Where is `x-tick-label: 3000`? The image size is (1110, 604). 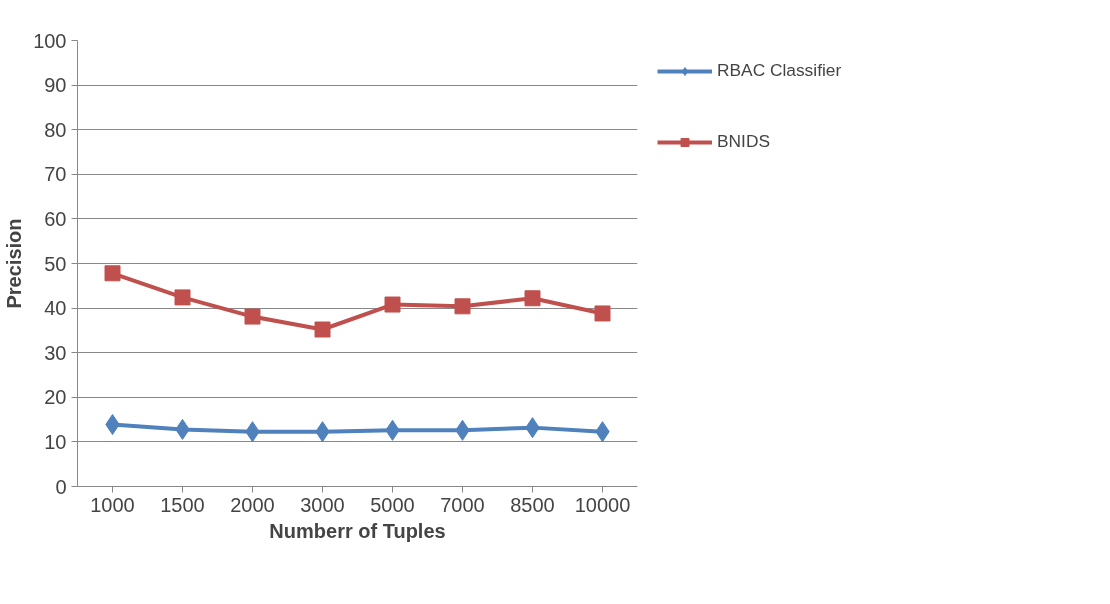 x-tick-label: 3000 is located at coordinates (322, 504).